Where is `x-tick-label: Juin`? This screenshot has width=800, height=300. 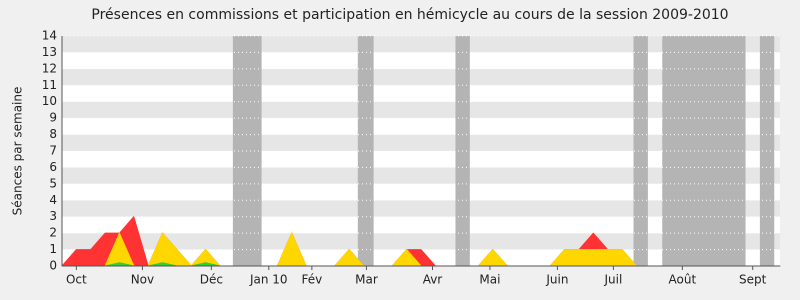
x-tick-label: Juin is located at coordinates (556, 280).